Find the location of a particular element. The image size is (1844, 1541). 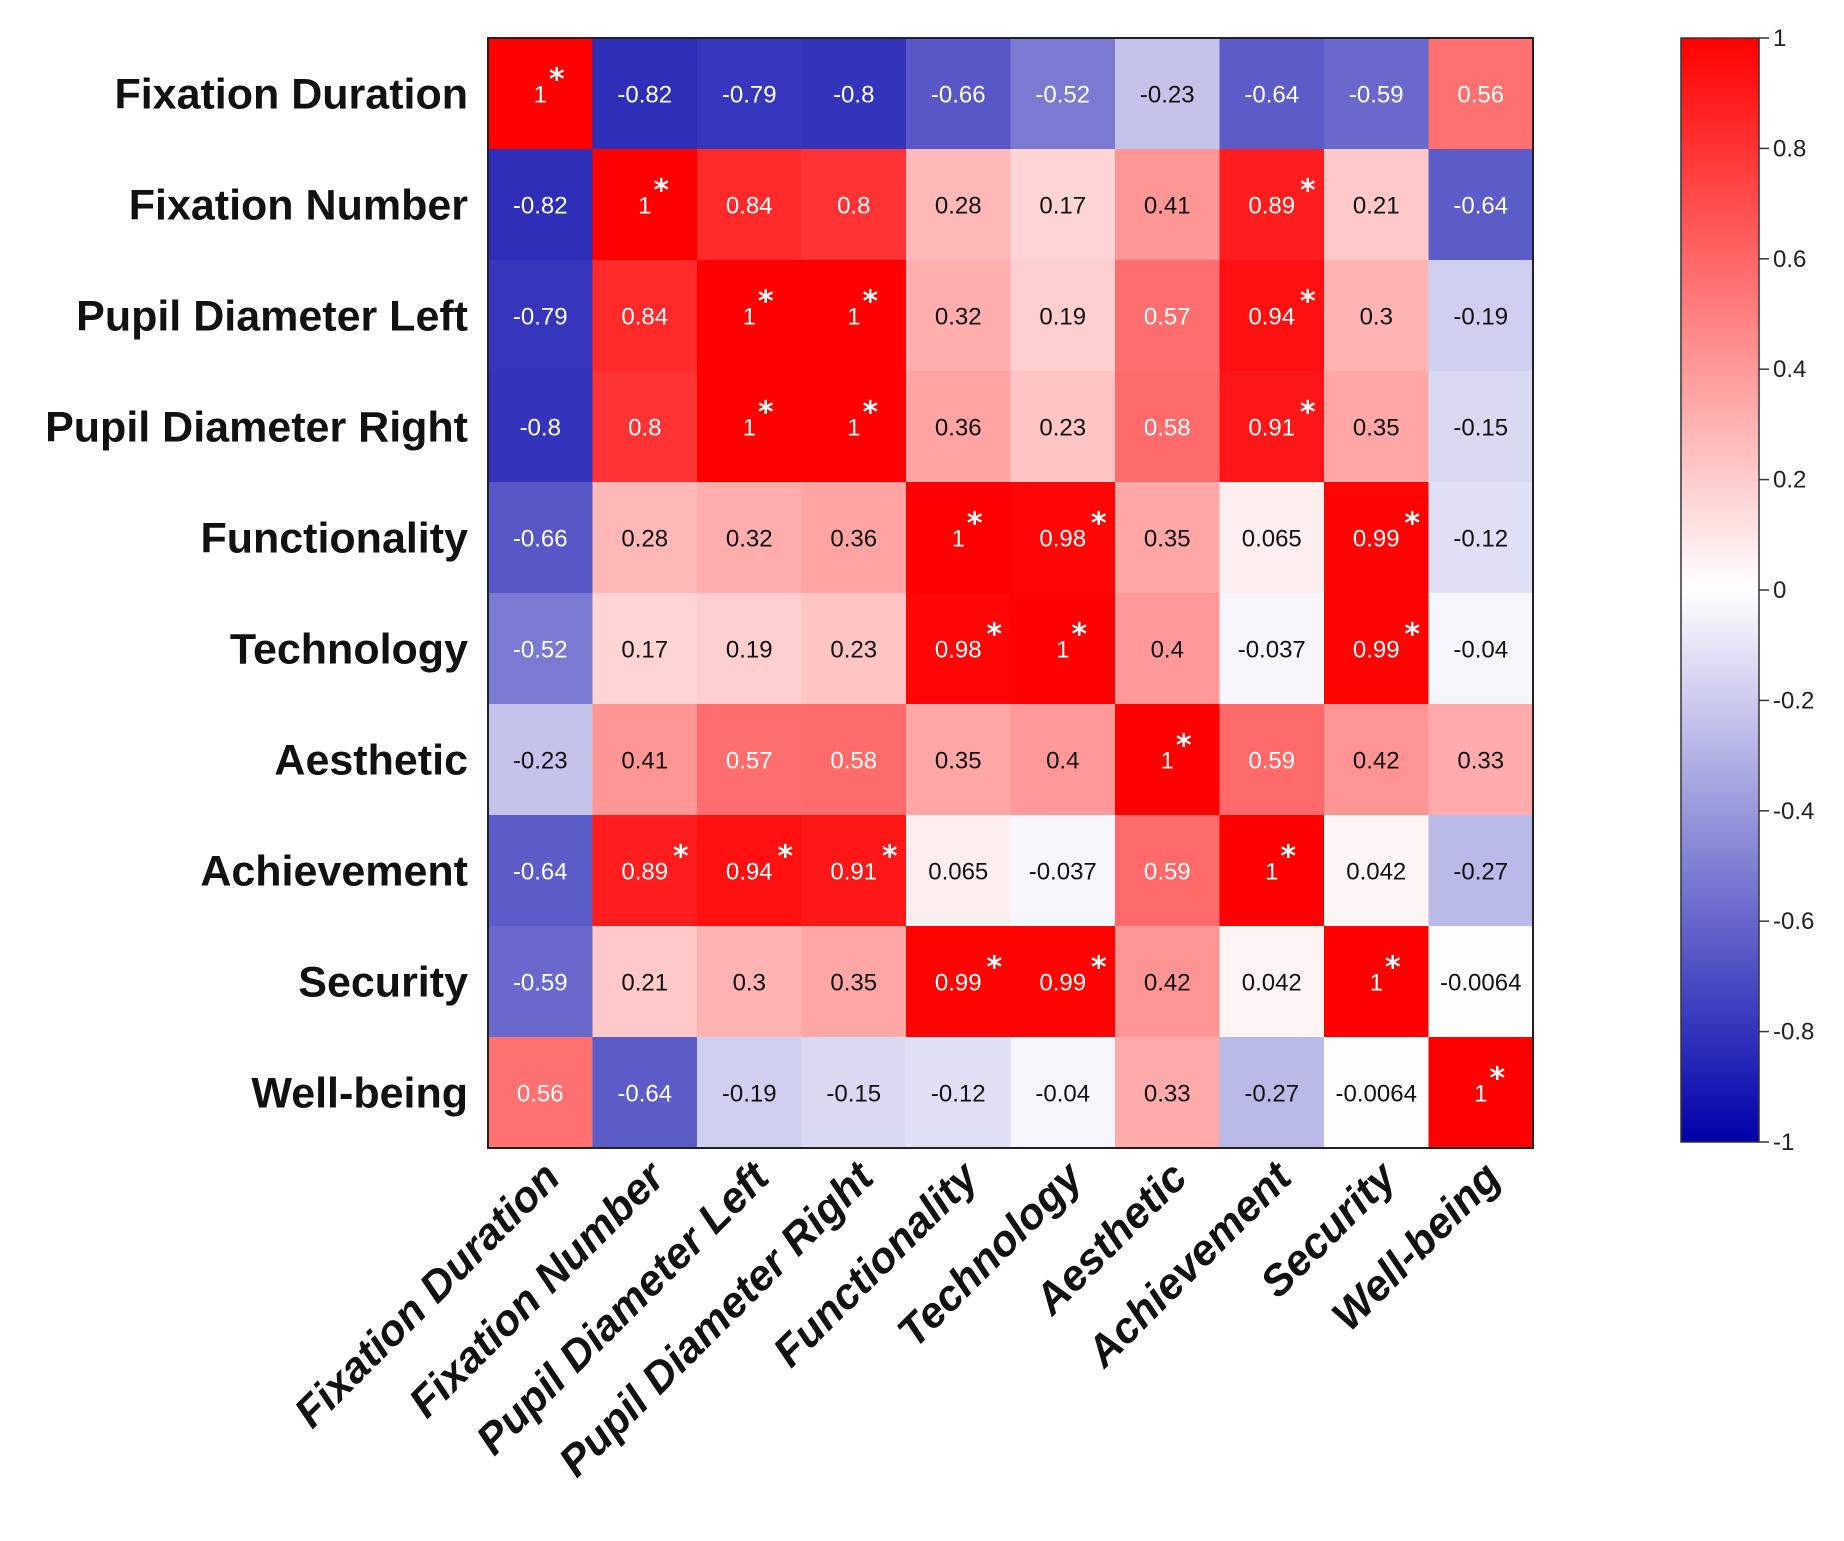

row-label: Achievement is located at coordinates (334, 872).